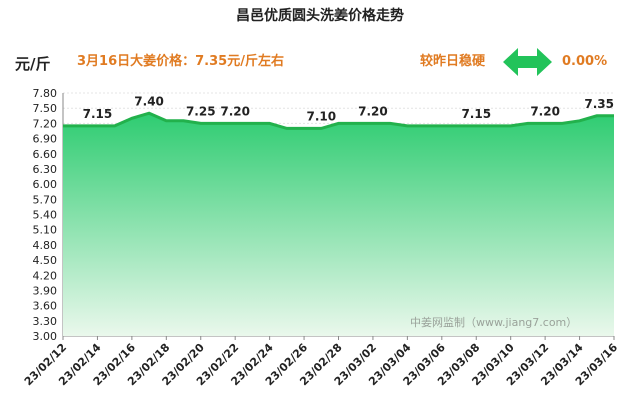 The height and width of the screenshot is (410, 640). Describe the element at coordinates (338, 120) in the screenshot. I see `series-line` at that location.